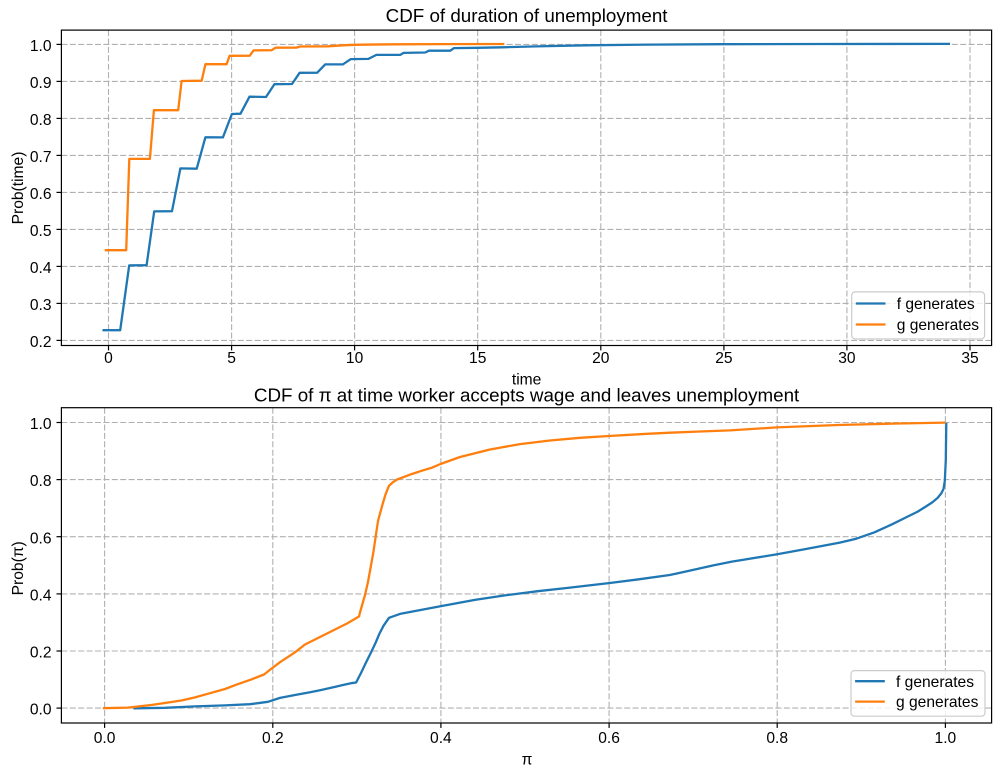 The height and width of the screenshot is (781, 1001). Describe the element at coordinates (527, 760) in the screenshot. I see `svg-text: π` at that location.